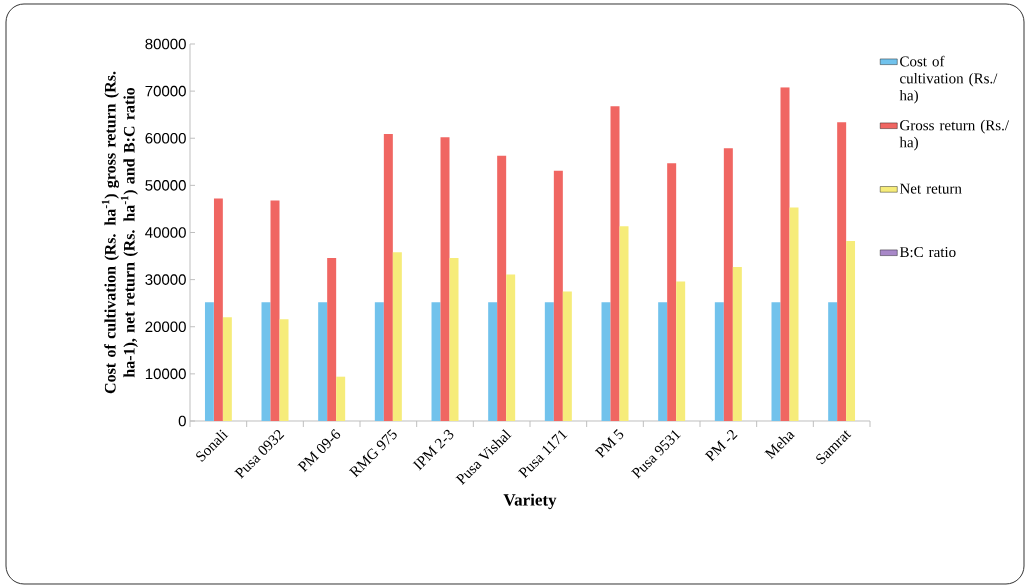 The width and height of the screenshot is (1030, 588). I want to click on x-tick-label: Pusa 0932, so click(259, 454).